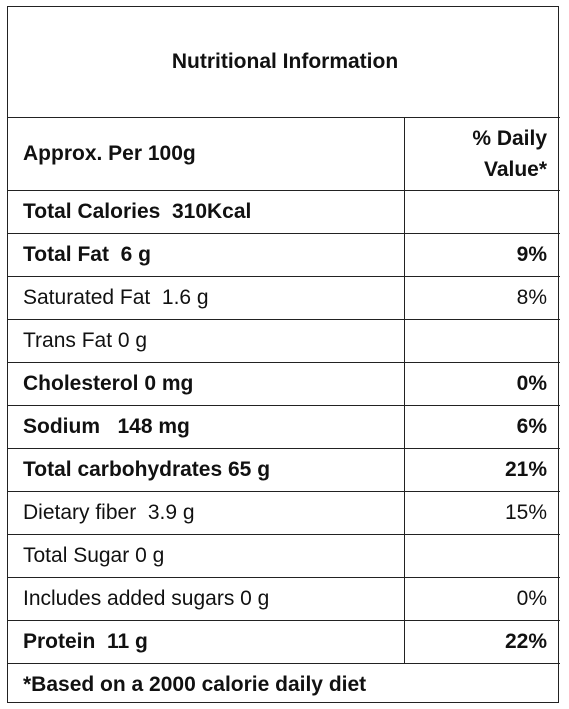 The height and width of the screenshot is (709, 569). I want to click on nutrient-row-trans-fat: Trans Fat 0 g, so click(284, 340).